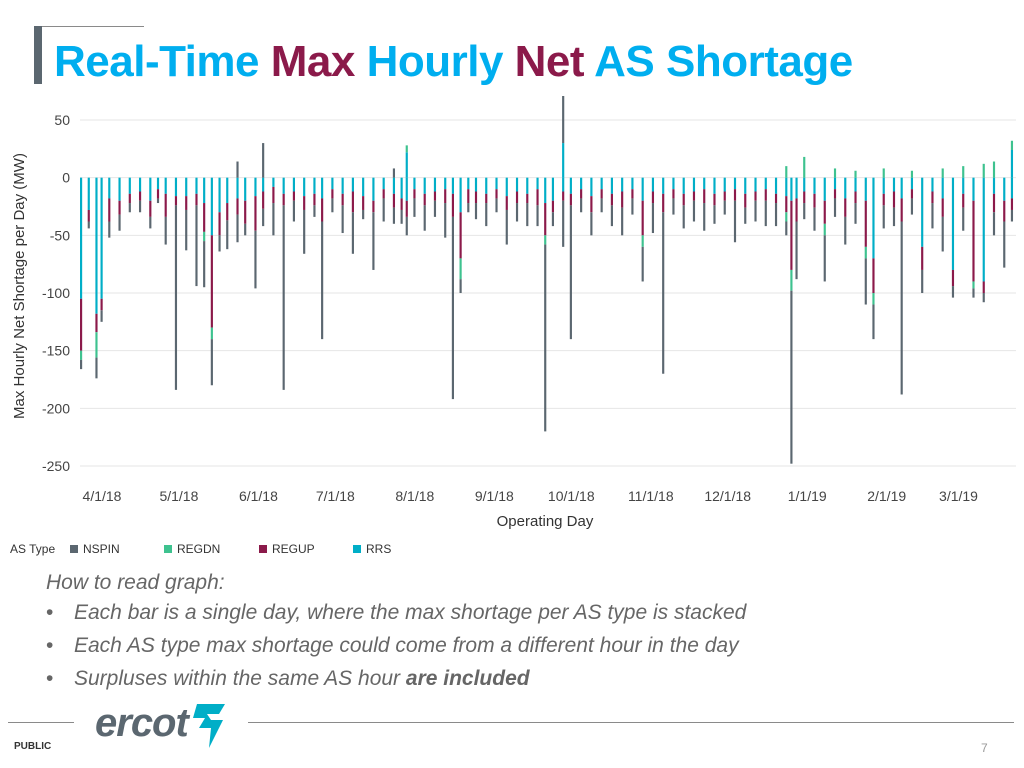 The image size is (1024, 768). I want to click on legend-item-regup: REGUP, so click(287, 549).